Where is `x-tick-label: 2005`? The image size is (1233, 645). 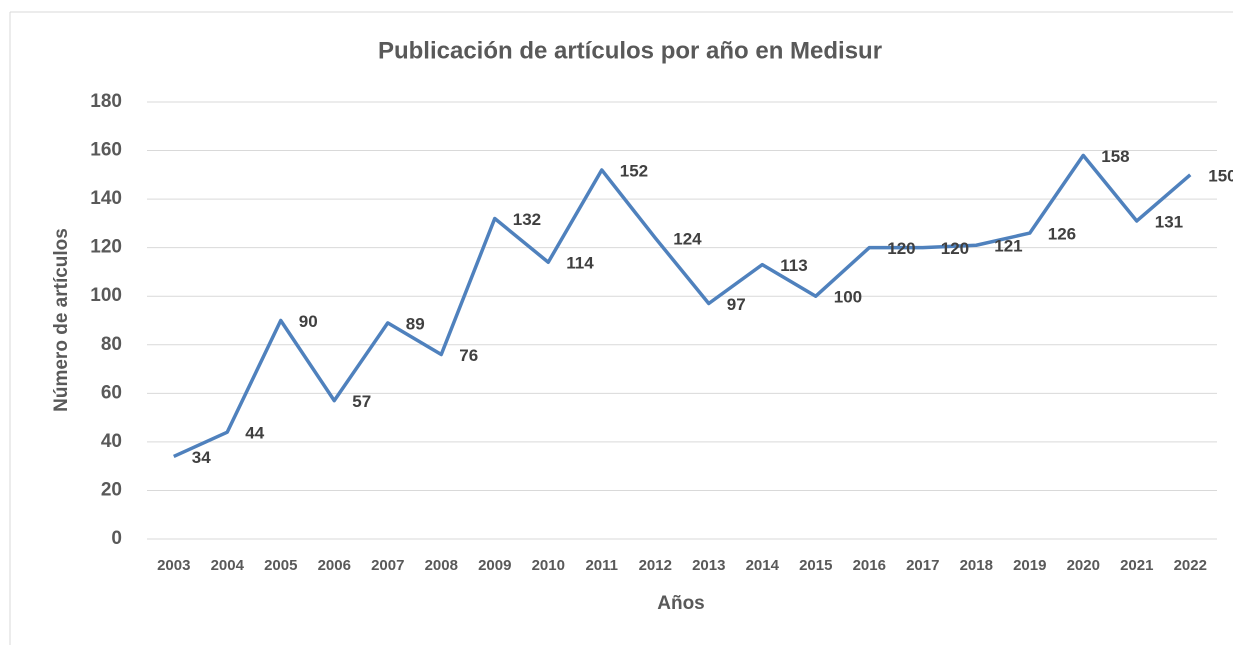 x-tick-label: 2005 is located at coordinates (280, 565).